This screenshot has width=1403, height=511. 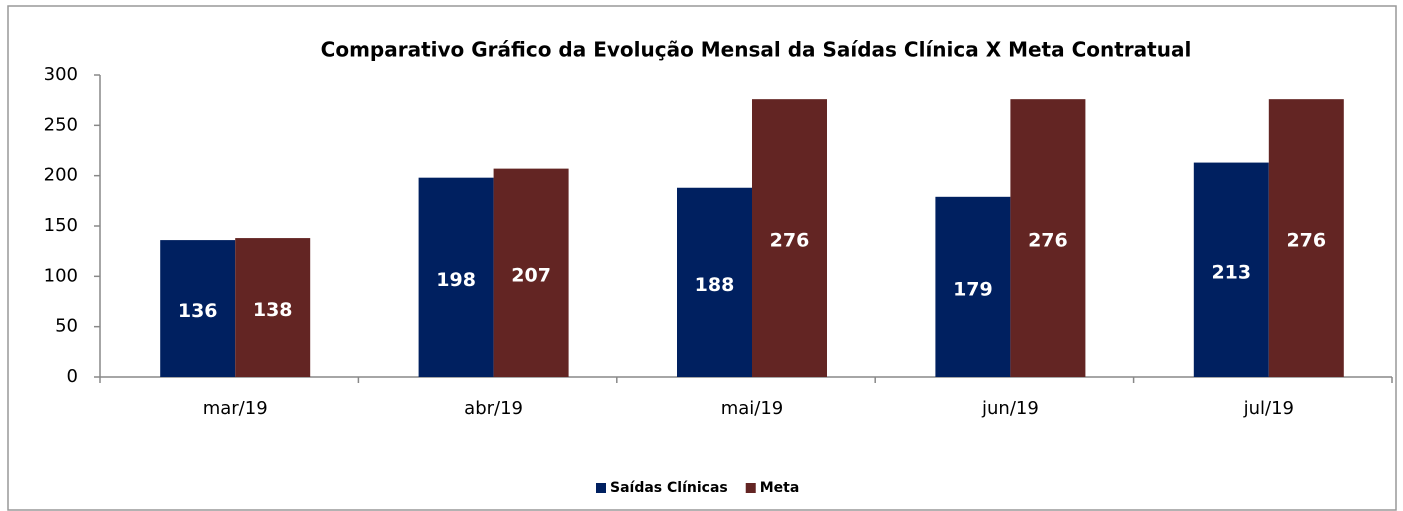 I want to click on data-label: 136, so click(x=198, y=311).